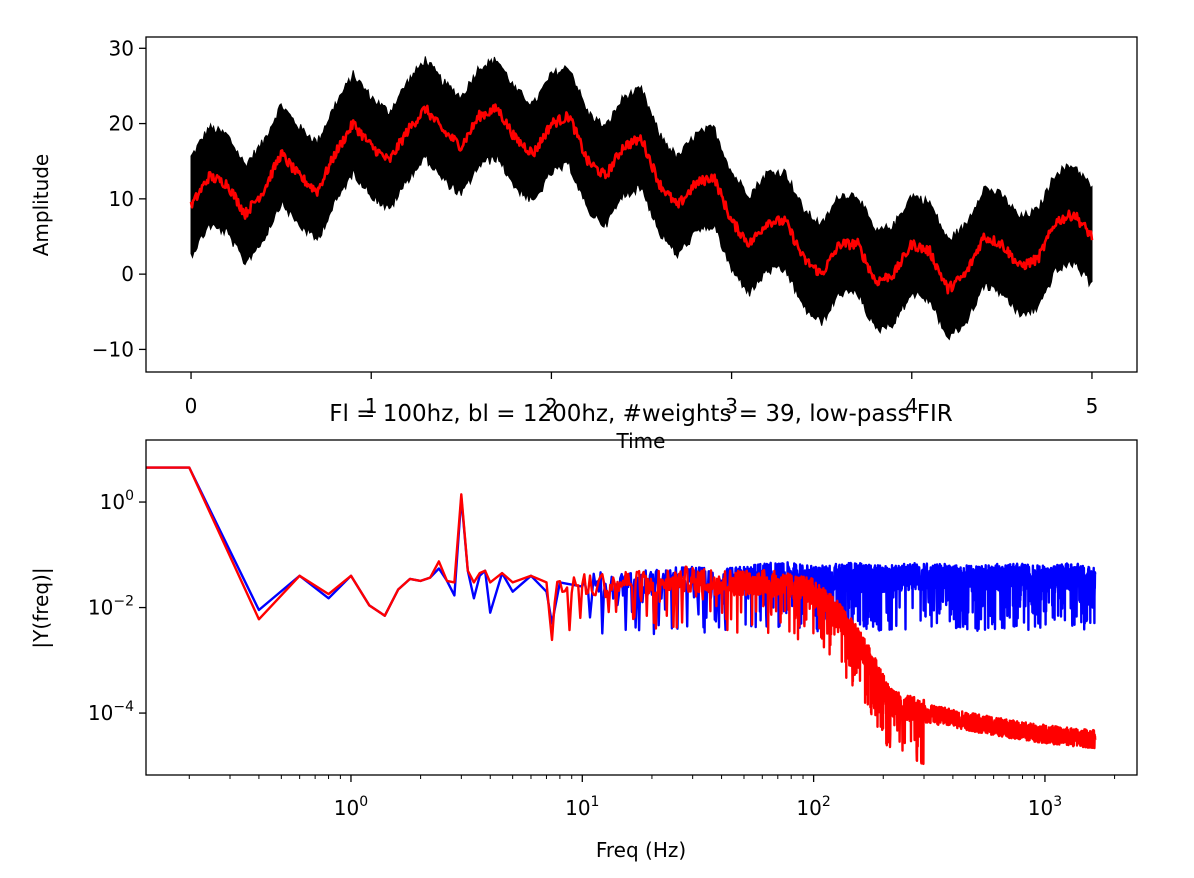 The width and height of the screenshot is (1194, 878). What do you see at coordinates (641, 441) in the screenshot?
I see `time-domain-x-label: Time` at bounding box center [641, 441].